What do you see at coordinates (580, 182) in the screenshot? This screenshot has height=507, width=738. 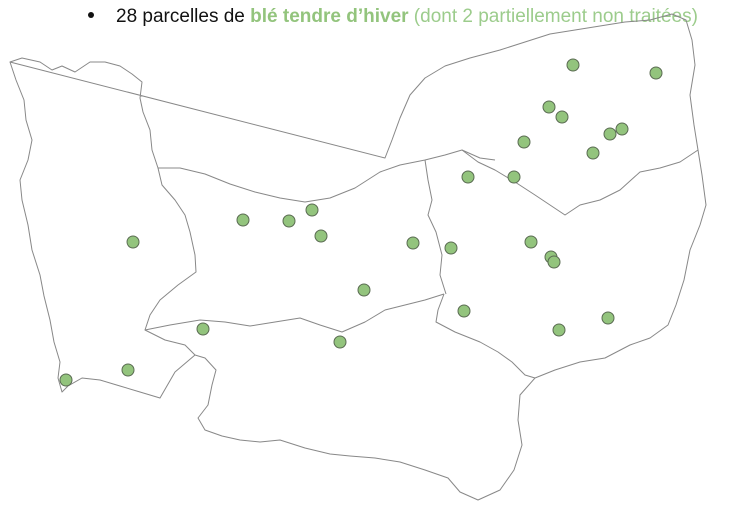 I see `border-seinemaritime-eure` at bounding box center [580, 182].